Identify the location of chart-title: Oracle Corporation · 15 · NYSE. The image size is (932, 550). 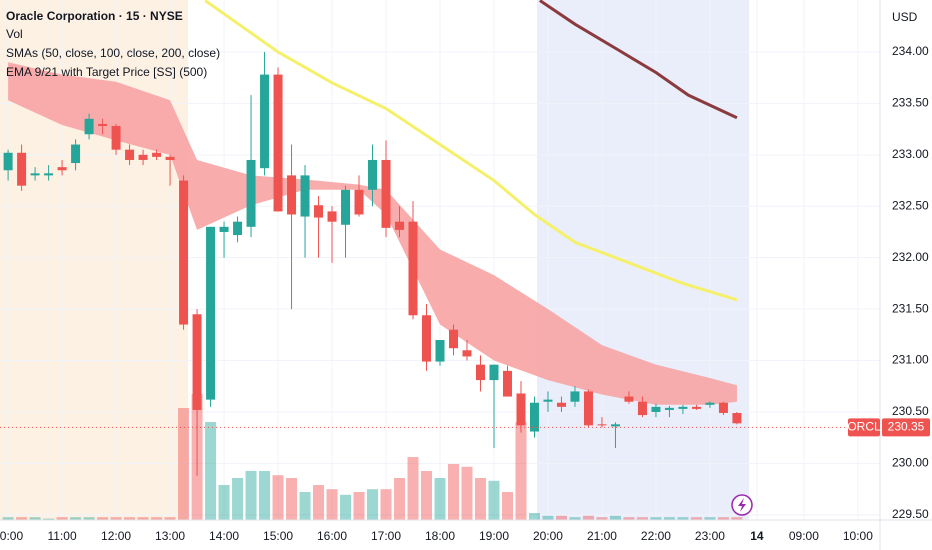
(94, 16).